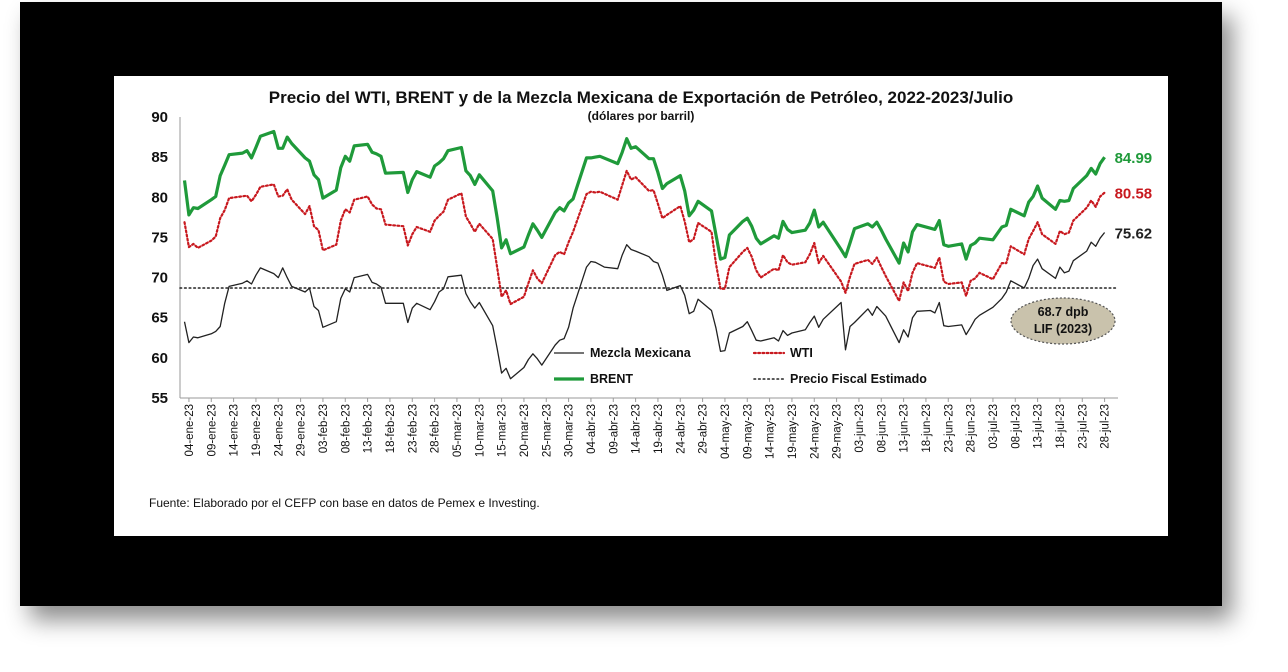  What do you see at coordinates (480, 430) in the screenshot?
I see `x-tick-label: 10-mar-23` at bounding box center [480, 430].